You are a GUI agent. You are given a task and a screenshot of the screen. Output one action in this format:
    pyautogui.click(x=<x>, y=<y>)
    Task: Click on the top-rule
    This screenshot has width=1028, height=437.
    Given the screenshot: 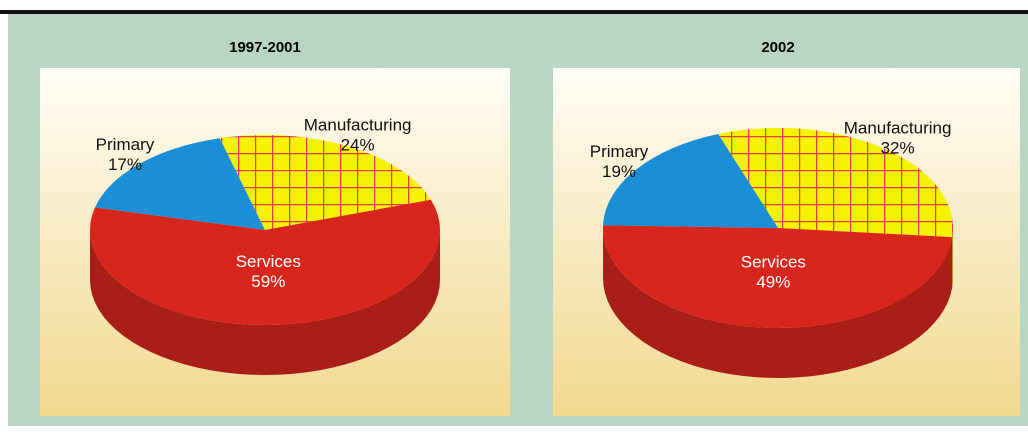 What is the action you would take?
    pyautogui.click(x=514, y=12)
    